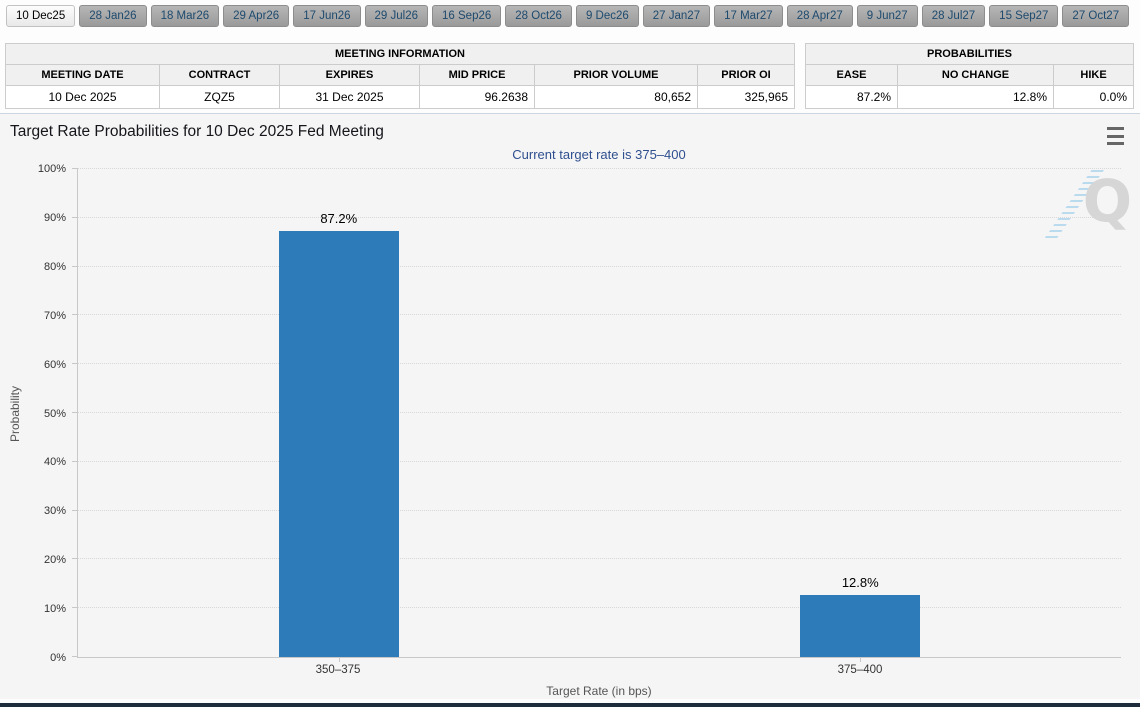  What do you see at coordinates (41, 16) in the screenshot?
I see `tab-10-dec25: 10 Dec25` at bounding box center [41, 16].